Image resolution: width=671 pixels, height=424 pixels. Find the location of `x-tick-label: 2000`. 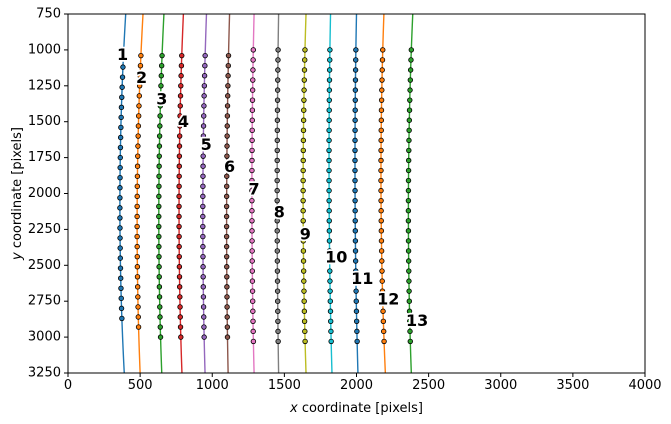

x-tick-label: 2000 is located at coordinates (356, 385).